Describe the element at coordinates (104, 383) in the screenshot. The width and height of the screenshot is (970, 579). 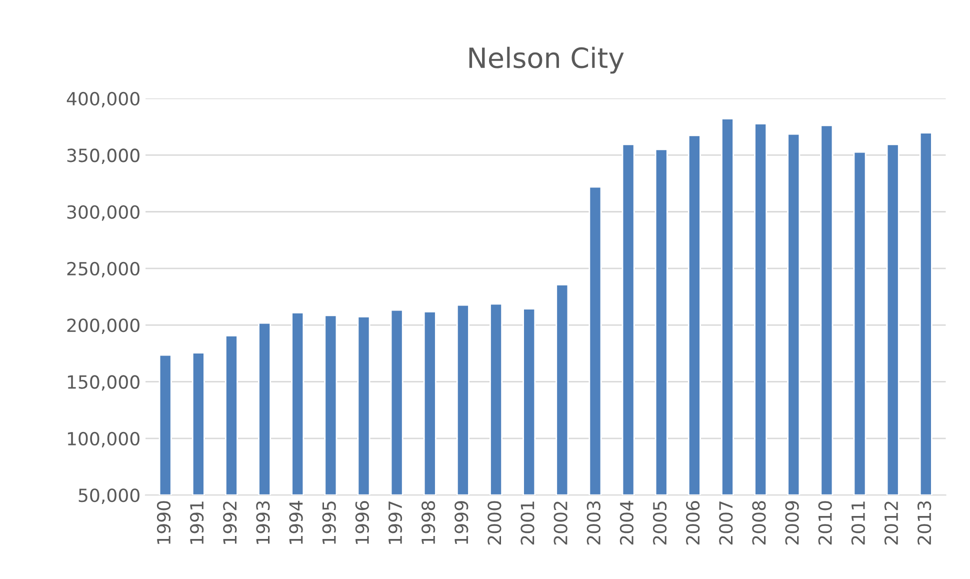
I see `y-tick-label: 150,000` at that location.